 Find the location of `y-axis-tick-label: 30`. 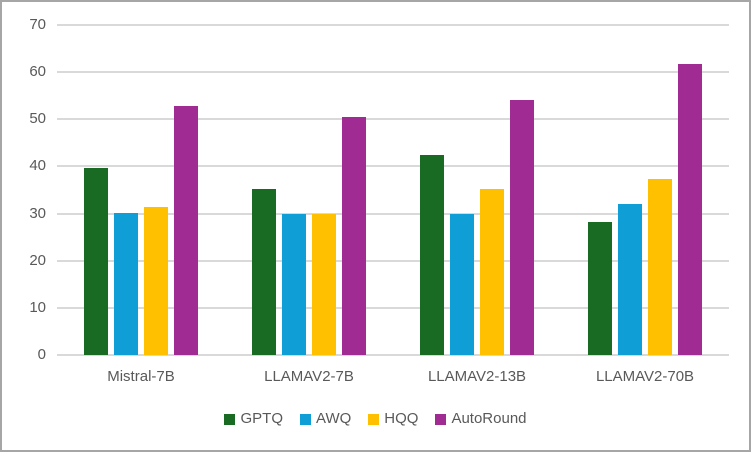

y-axis-tick-label: 30 is located at coordinates (37, 213).